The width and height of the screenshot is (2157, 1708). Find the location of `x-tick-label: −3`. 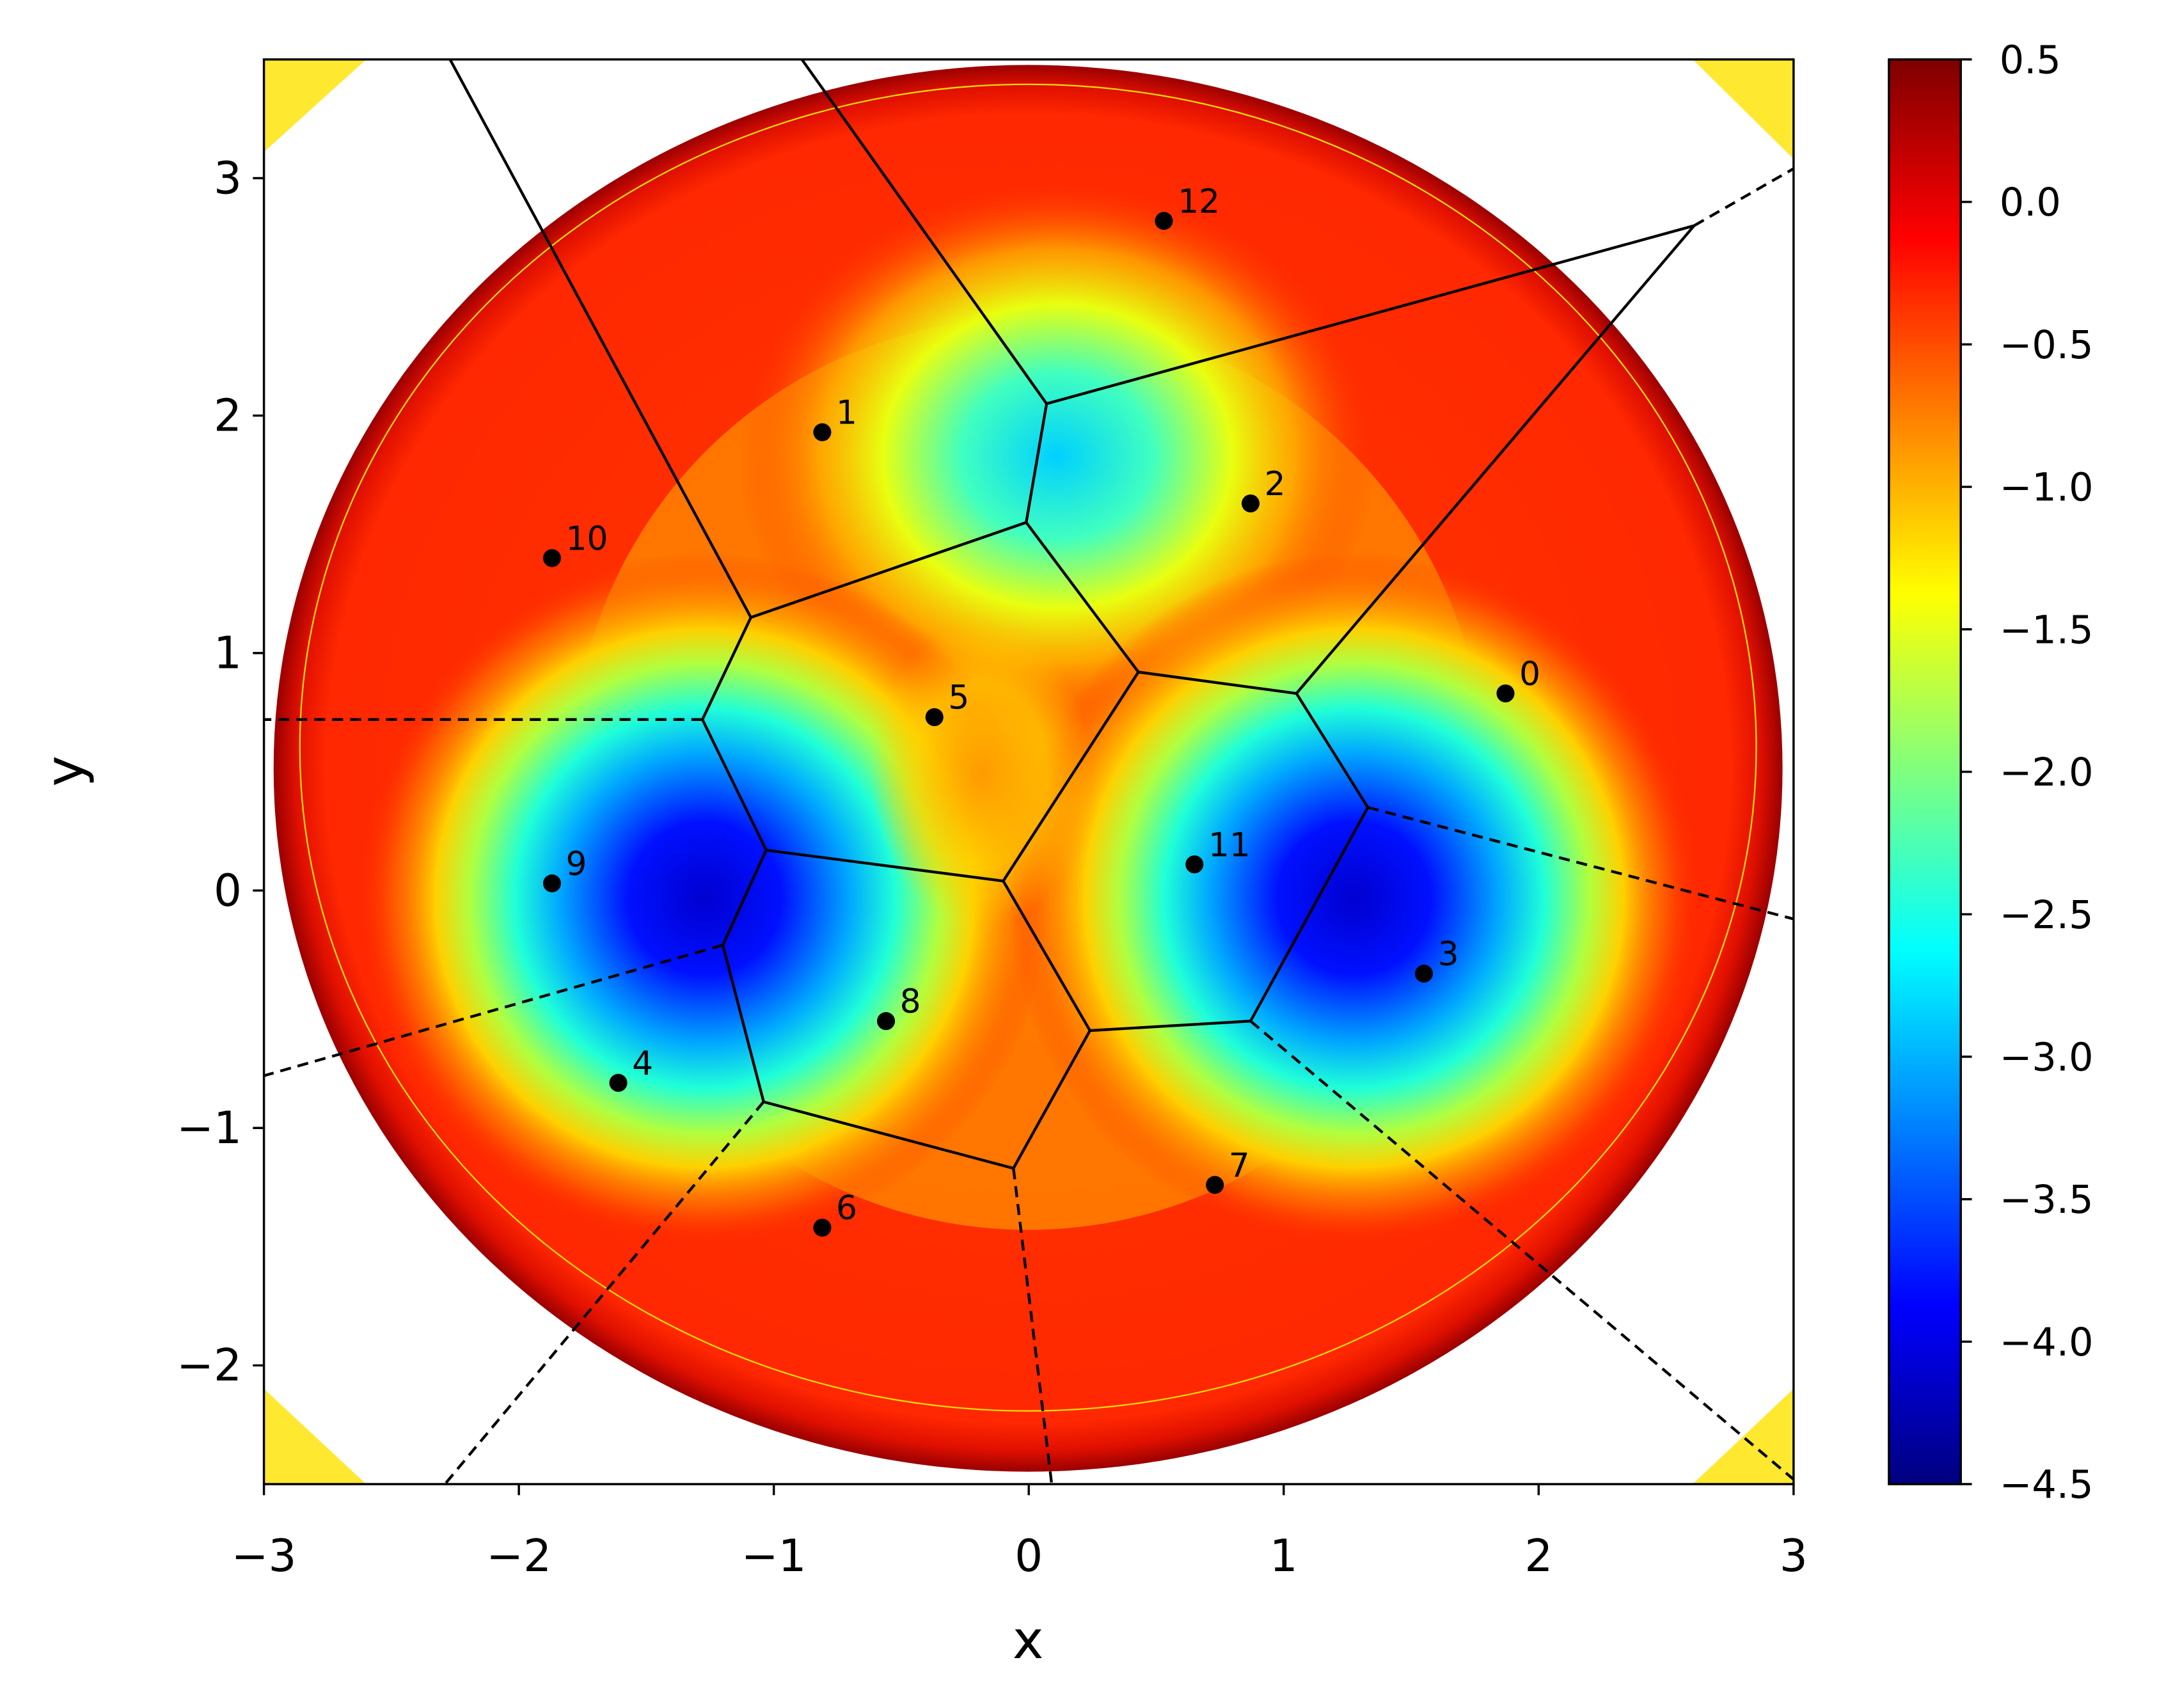

x-tick-label: −3 is located at coordinates (264, 1557).